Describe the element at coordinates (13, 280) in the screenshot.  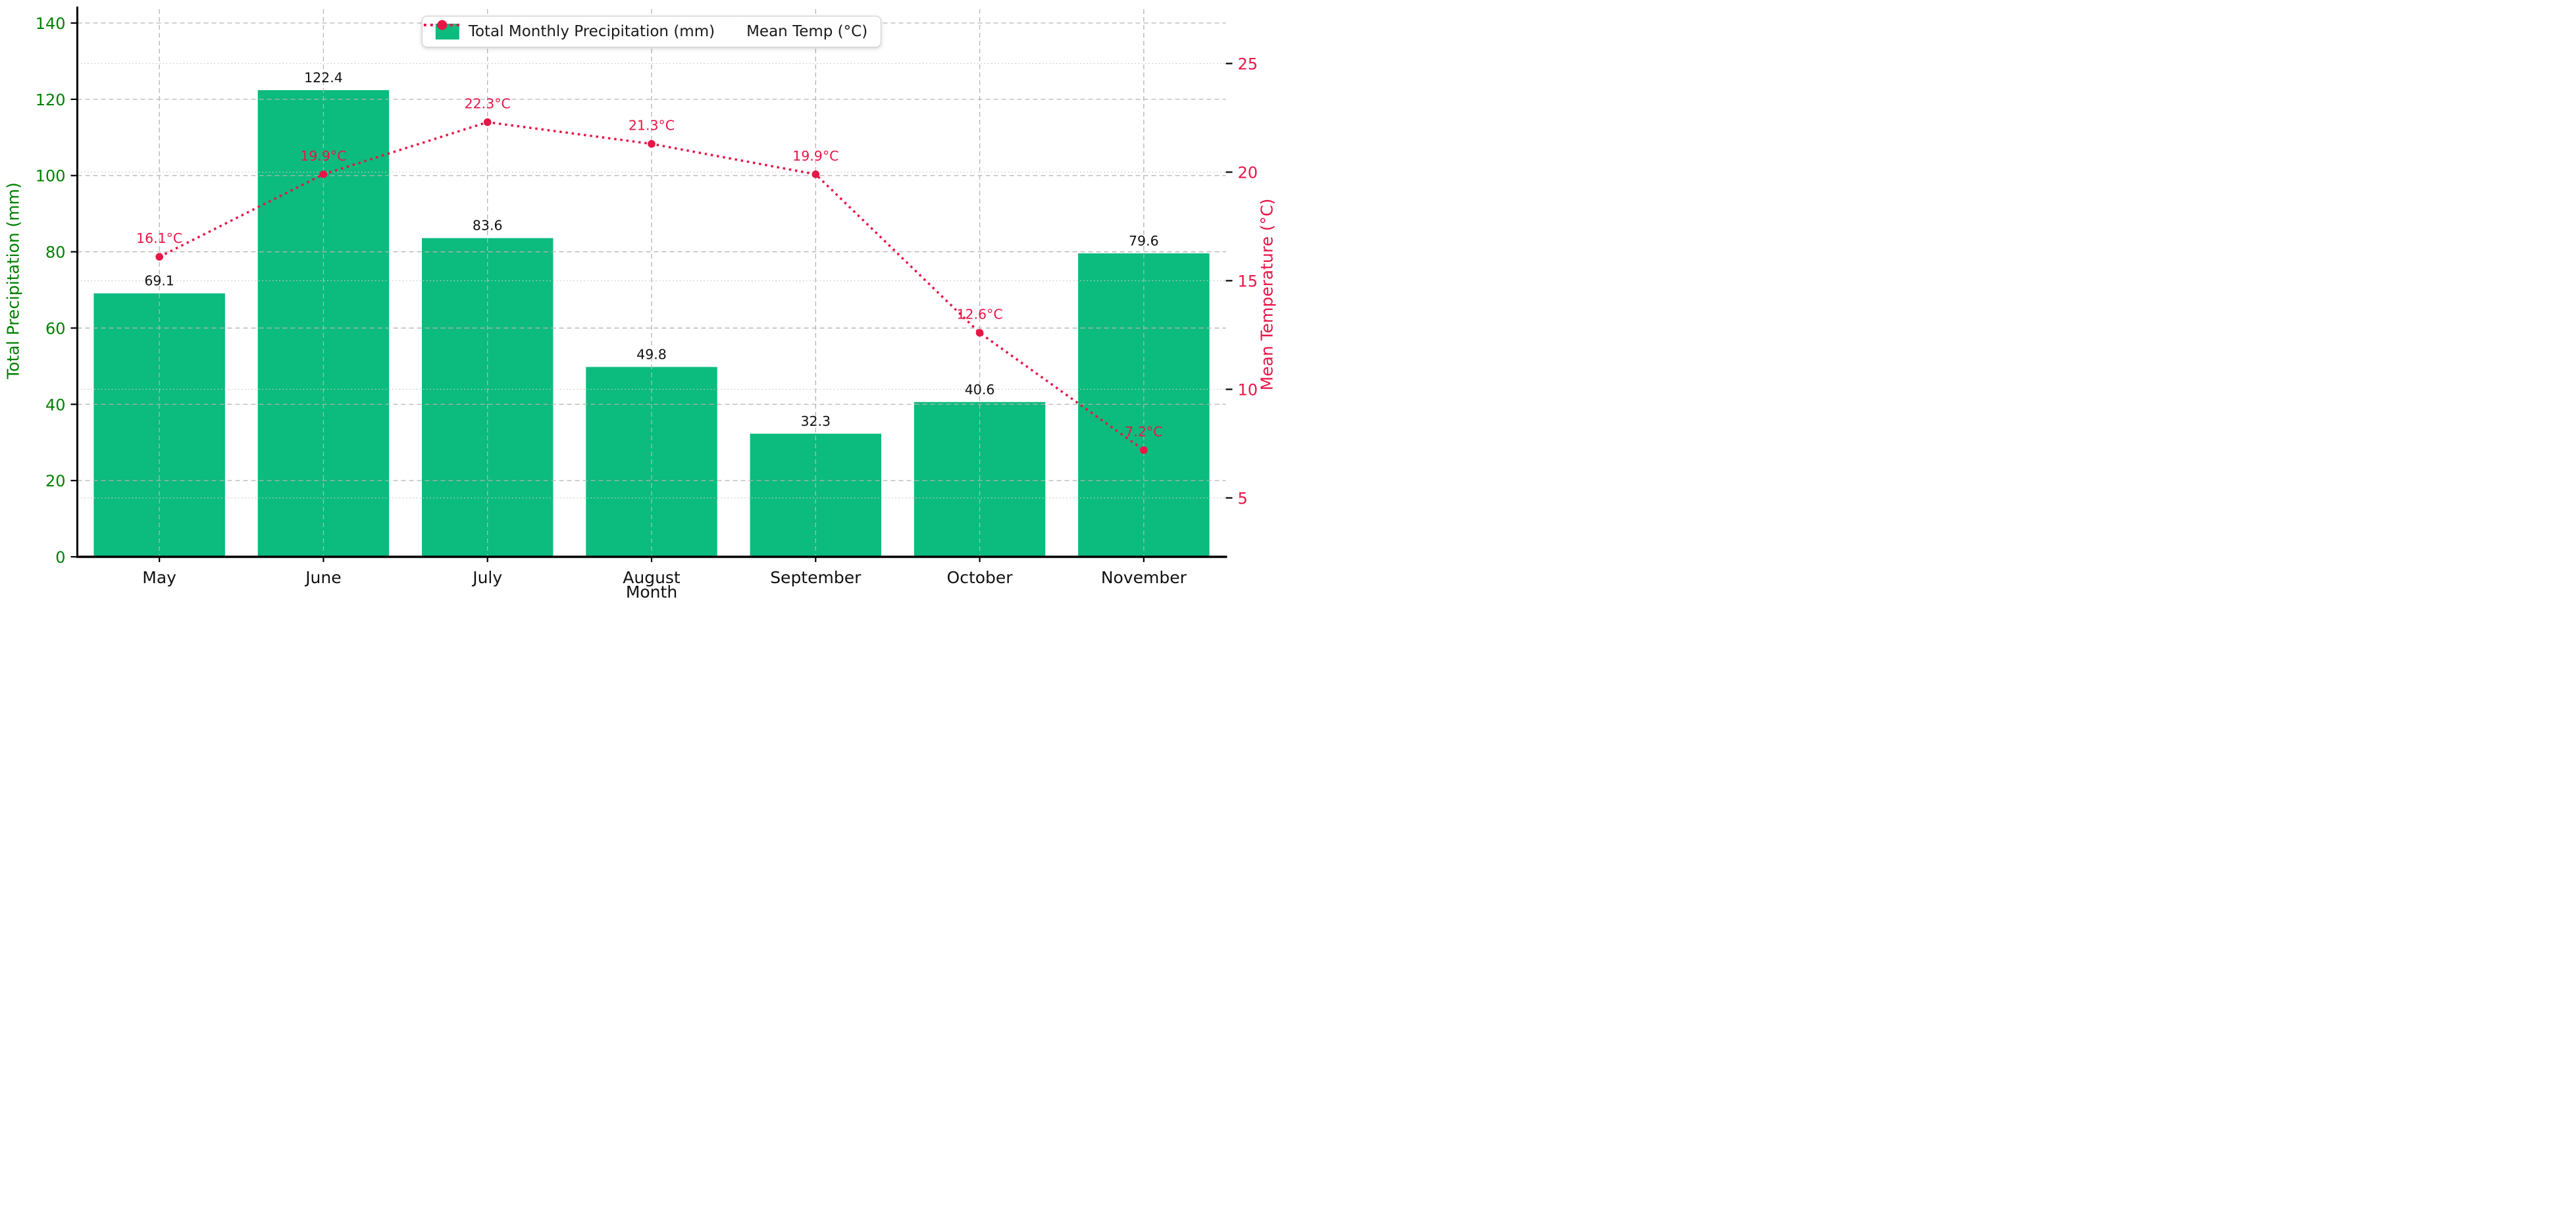
I see `left-axis-title: Total Precipitation (mm)` at that location.